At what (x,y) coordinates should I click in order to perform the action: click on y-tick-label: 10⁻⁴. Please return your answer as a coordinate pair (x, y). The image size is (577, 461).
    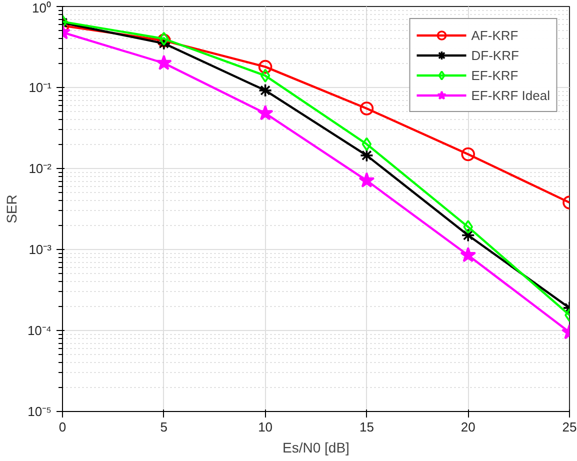
    Looking at the image, I should click on (39, 330).